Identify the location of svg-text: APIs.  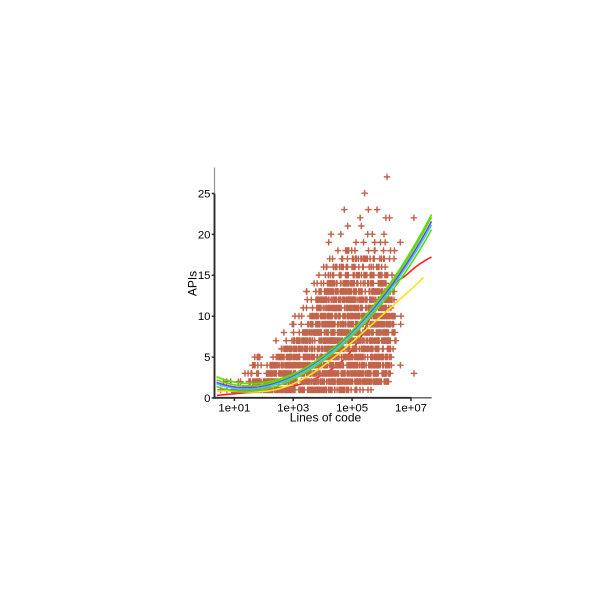
(193, 283).